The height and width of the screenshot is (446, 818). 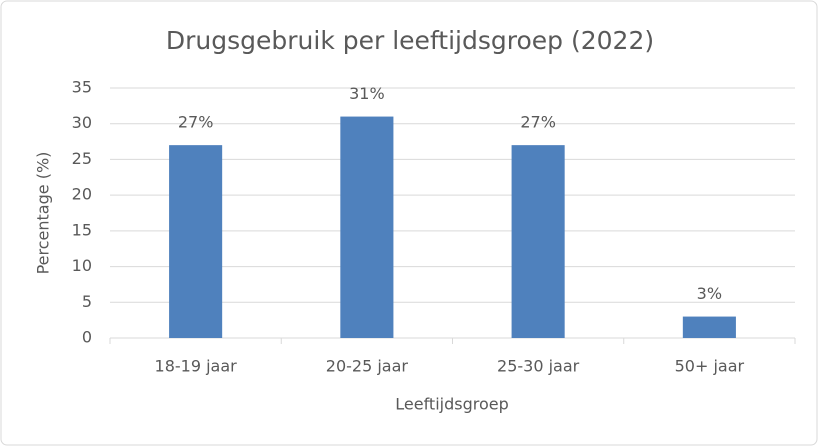 I want to click on y-tick-label: 20, so click(x=82, y=194).